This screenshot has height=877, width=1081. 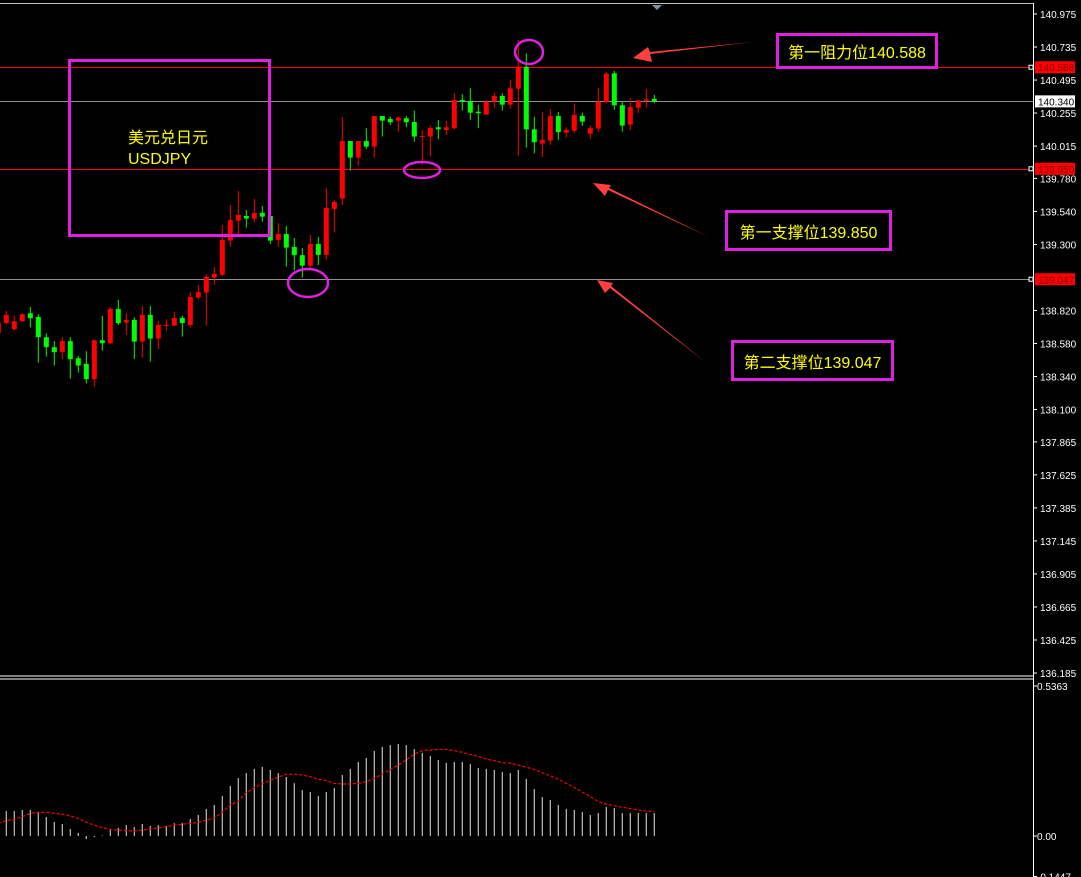 What do you see at coordinates (1056, 170) in the screenshot?
I see `price-tag-label: 139.850` at bounding box center [1056, 170].